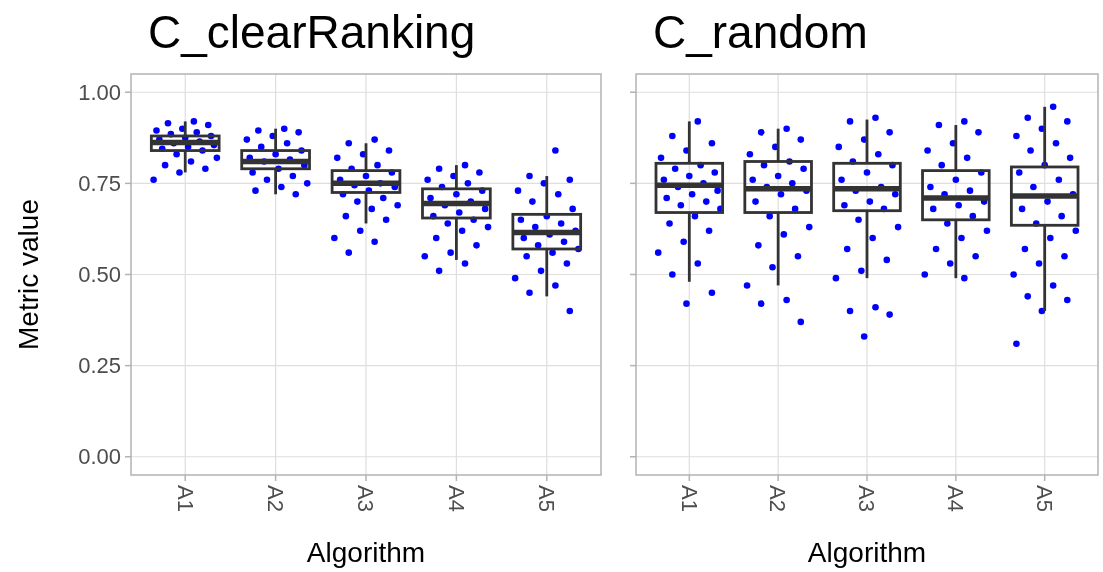  What do you see at coordinates (99, 457) in the screenshot?
I see `y-tick-label: 0.00` at bounding box center [99, 457].